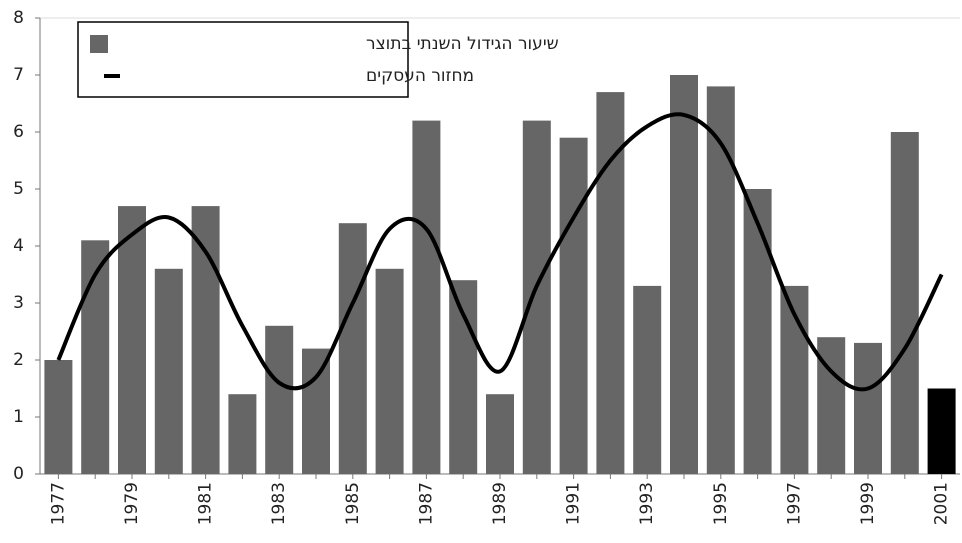  I want to click on x-tick-label: 1993, so click(647, 503).